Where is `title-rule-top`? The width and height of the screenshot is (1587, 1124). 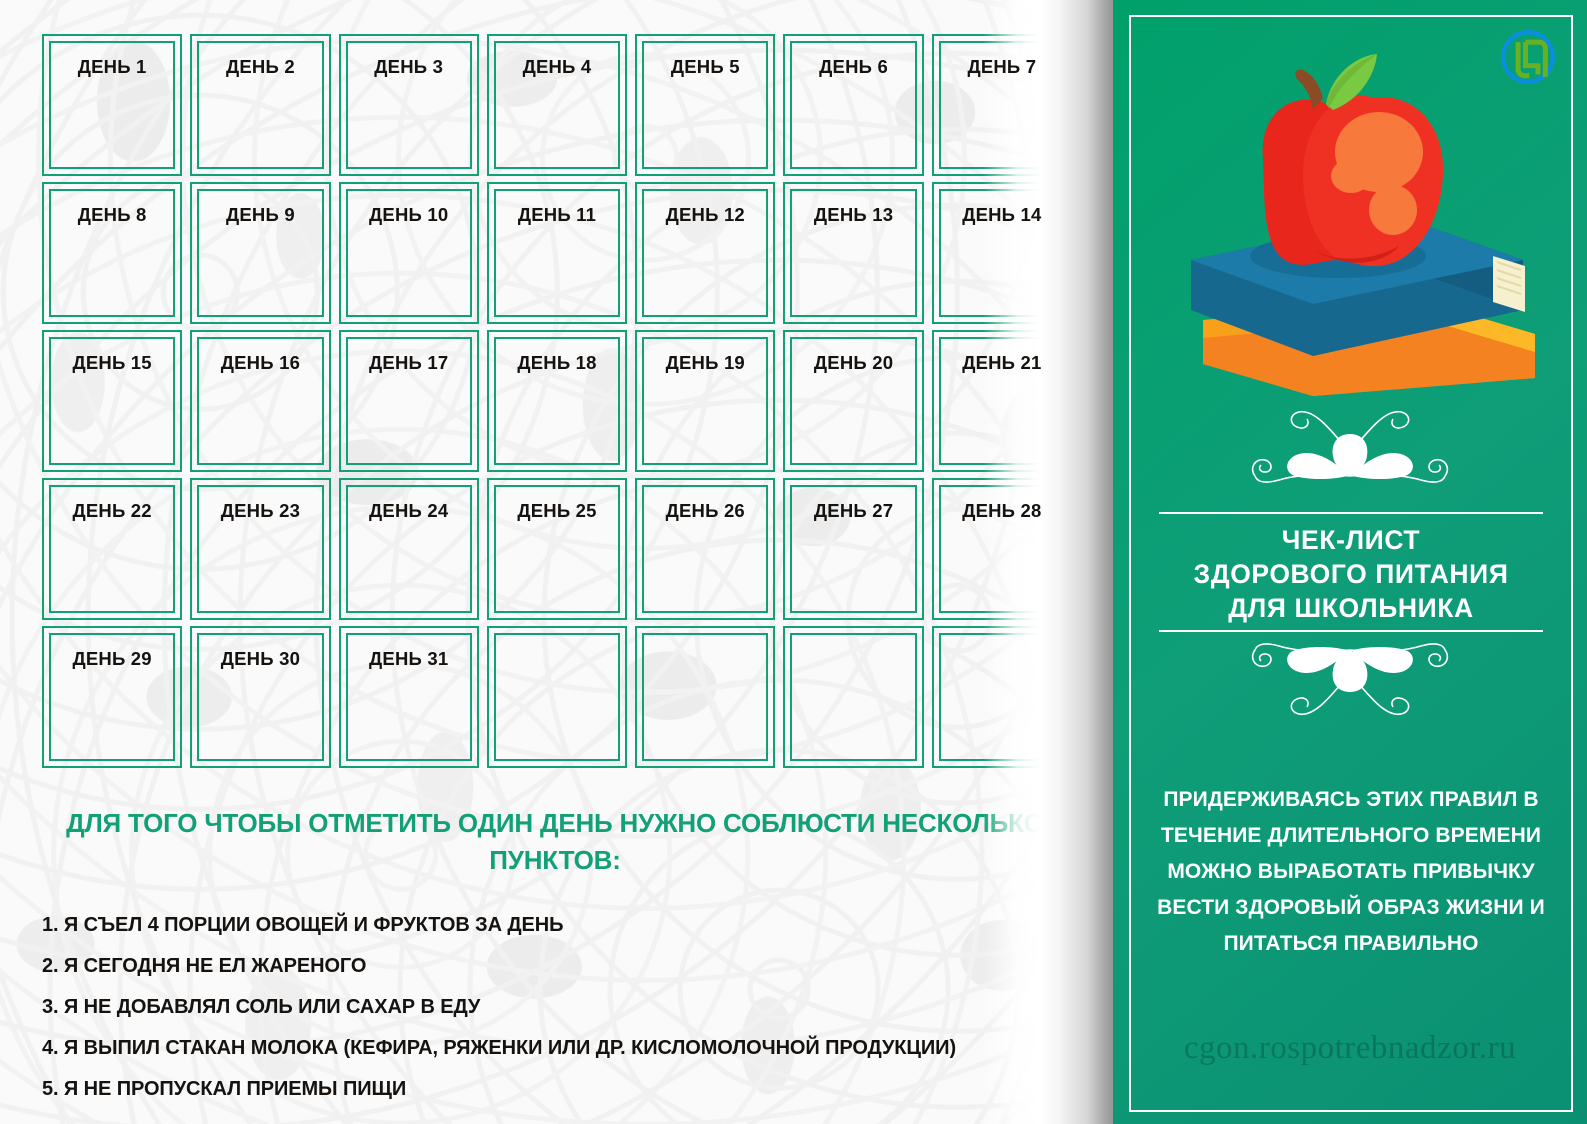
title-rule-top is located at coordinates (1351, 513).